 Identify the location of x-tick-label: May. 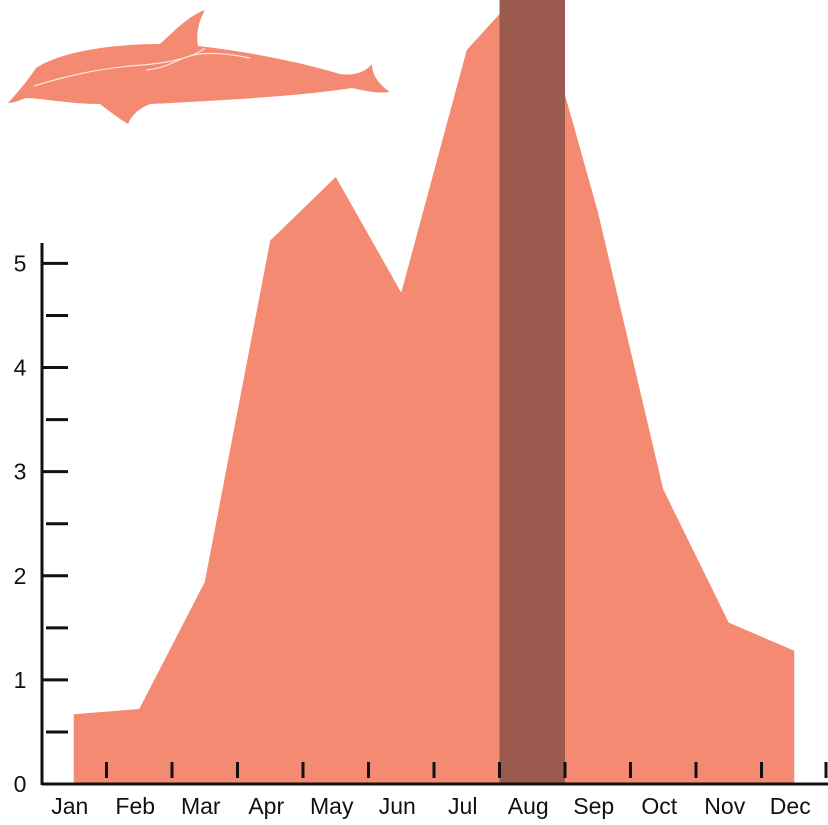
(332, 806).